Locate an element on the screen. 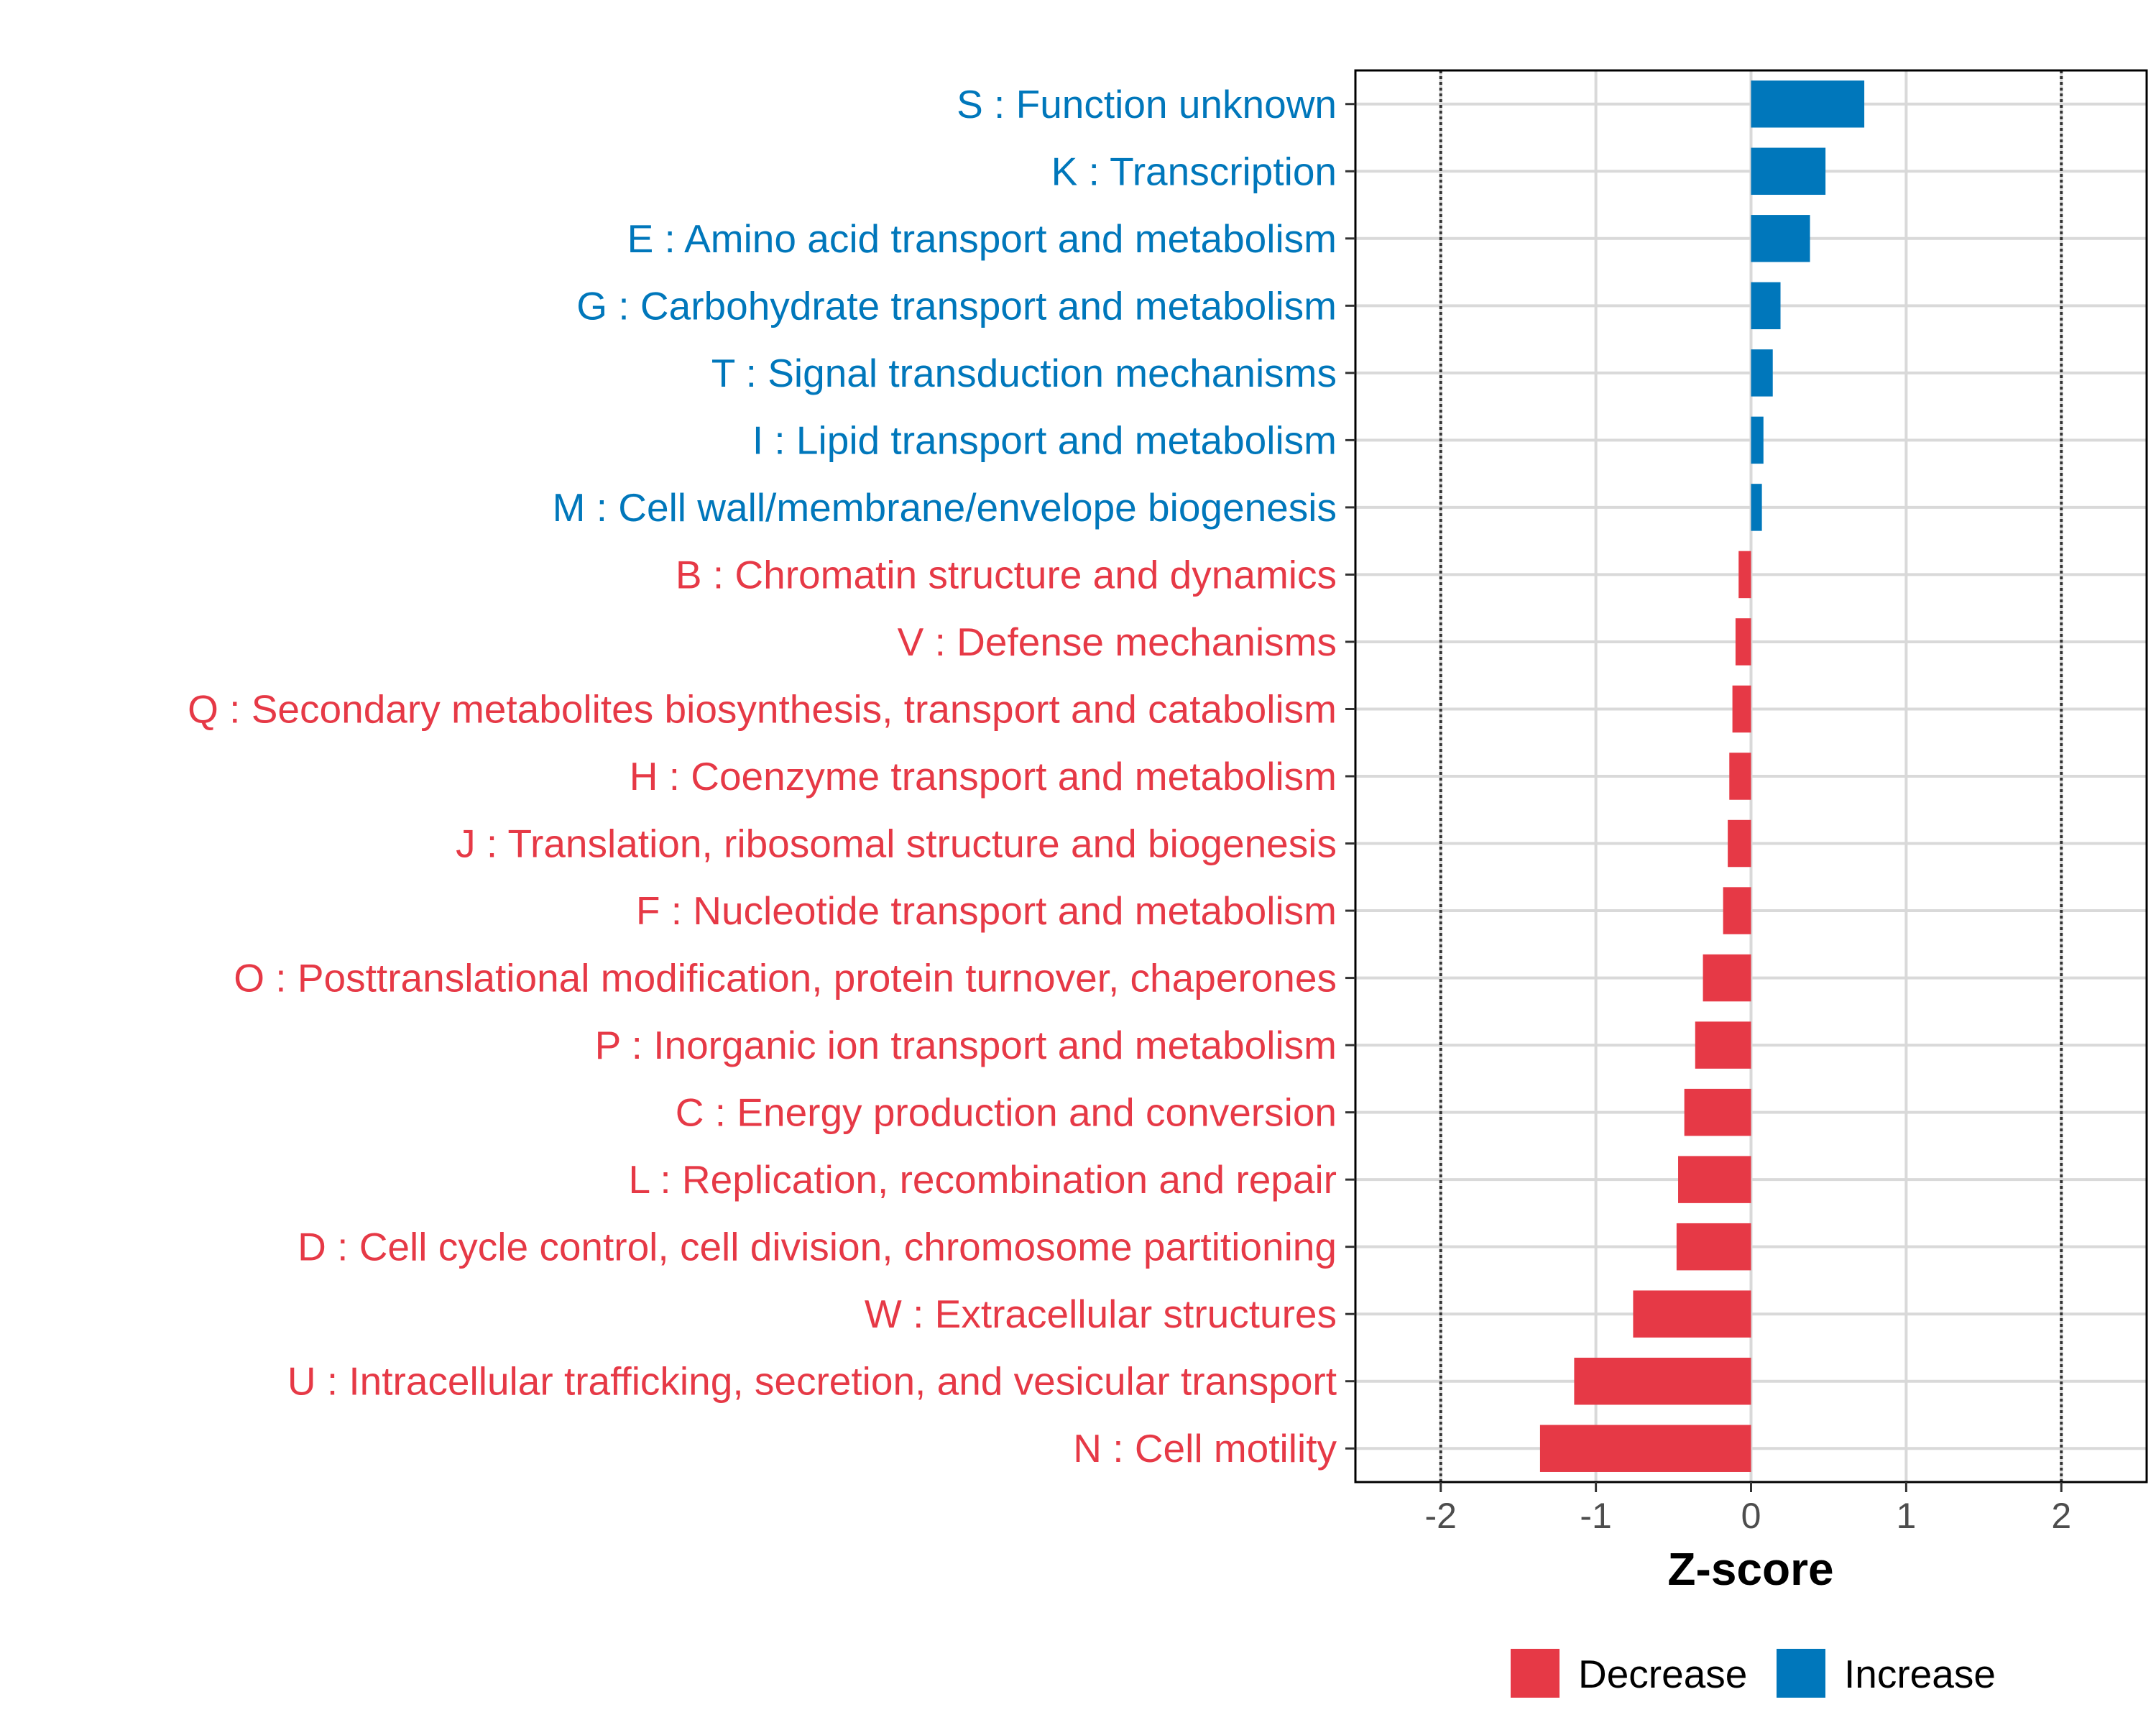 The image size is (2156, 1725). bars is located at coordinates (1702, 776).